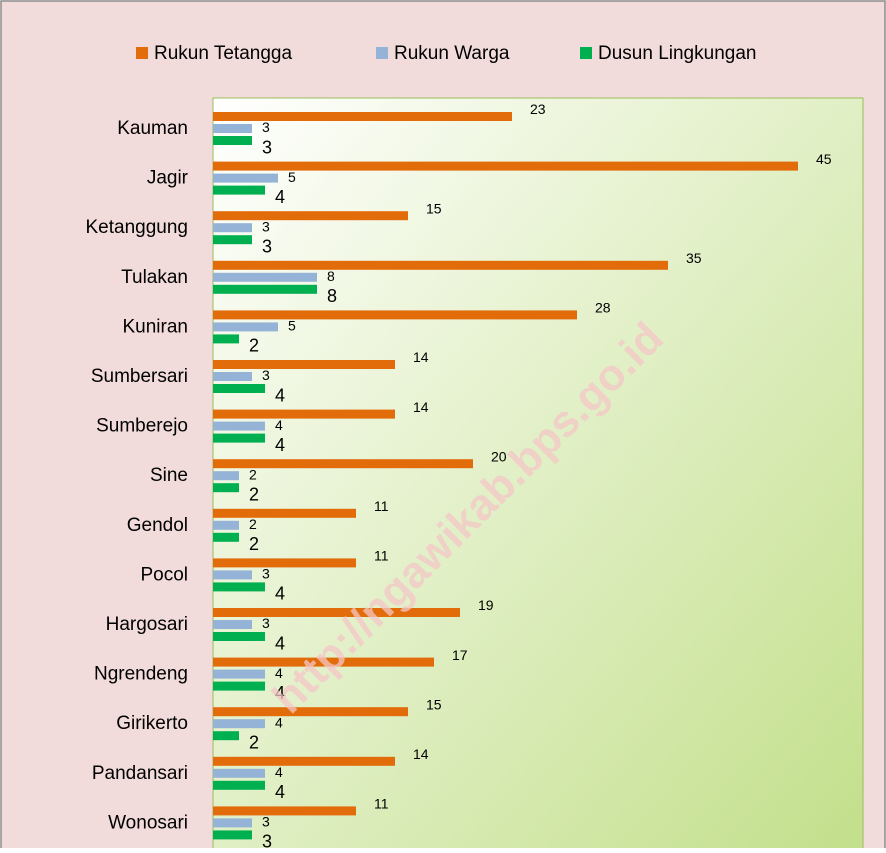 This screenshot has width=886, height=853. I want to click on legend-label: Rukun Tetangga, so click(223, 53).